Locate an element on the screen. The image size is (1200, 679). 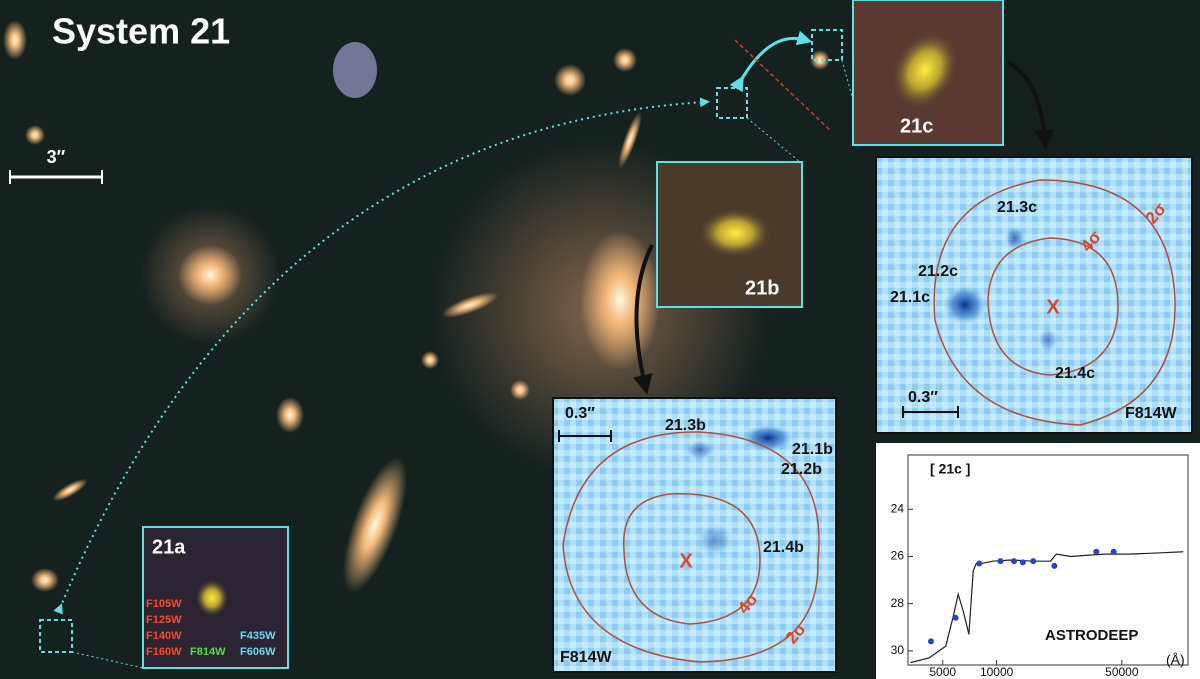
image-label: 21.2c is located at coordinates (938, 271).